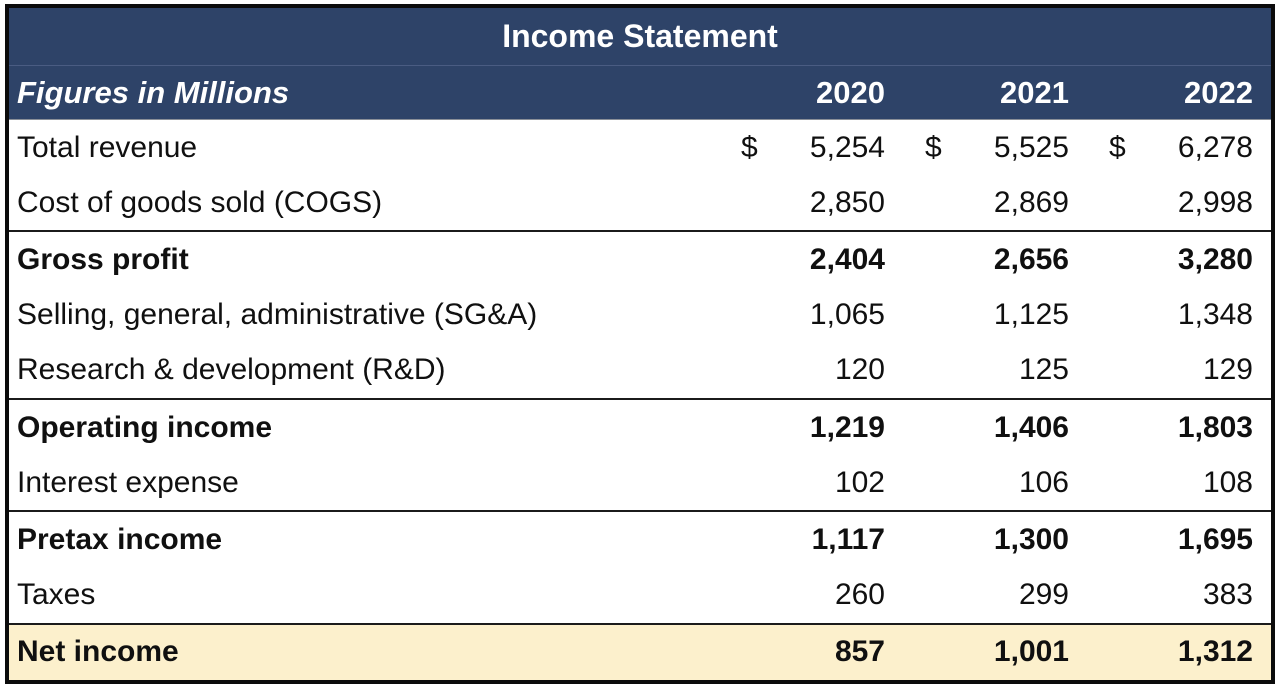  I want to click on row-label: Operating income, so click(145, 427).